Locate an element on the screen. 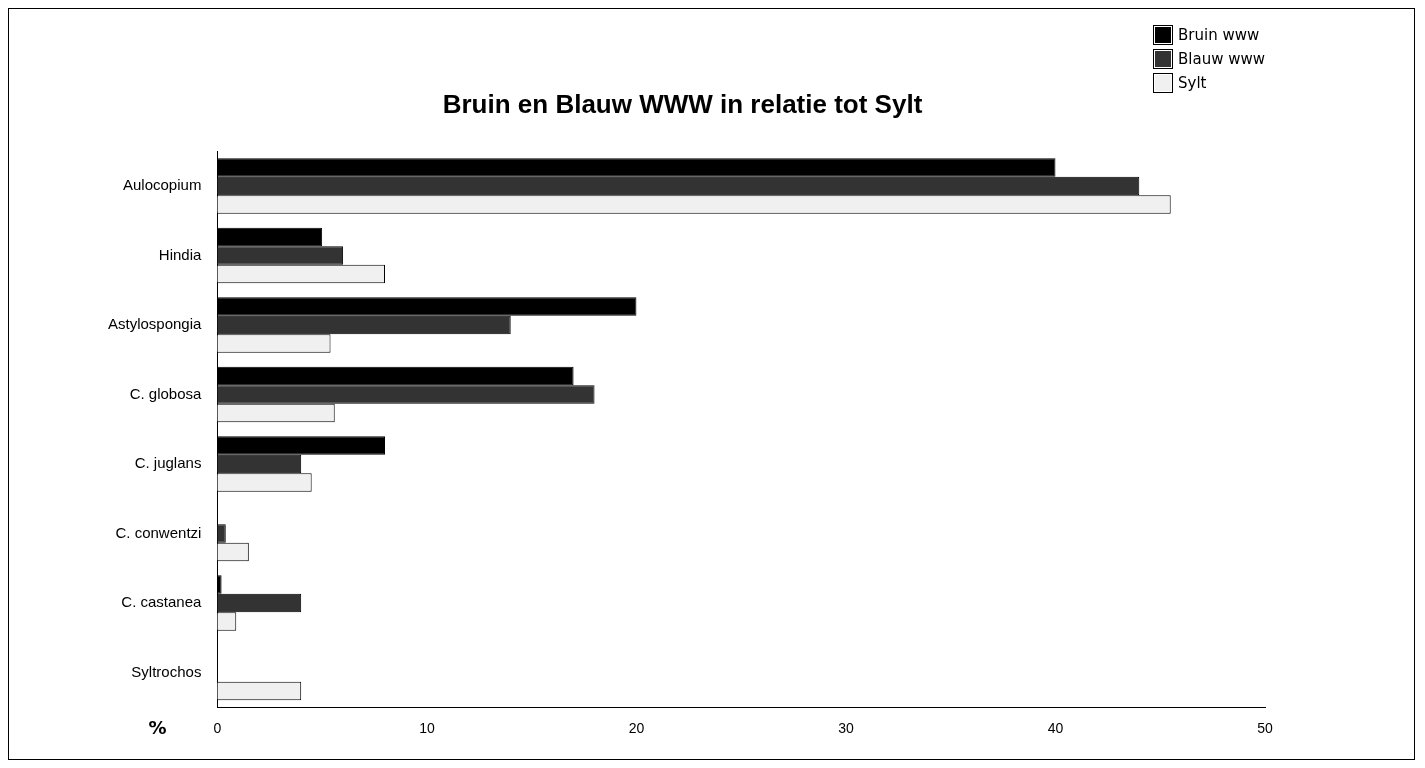  y-tick-label: Astylospongia is located at coordinates (155, 324).